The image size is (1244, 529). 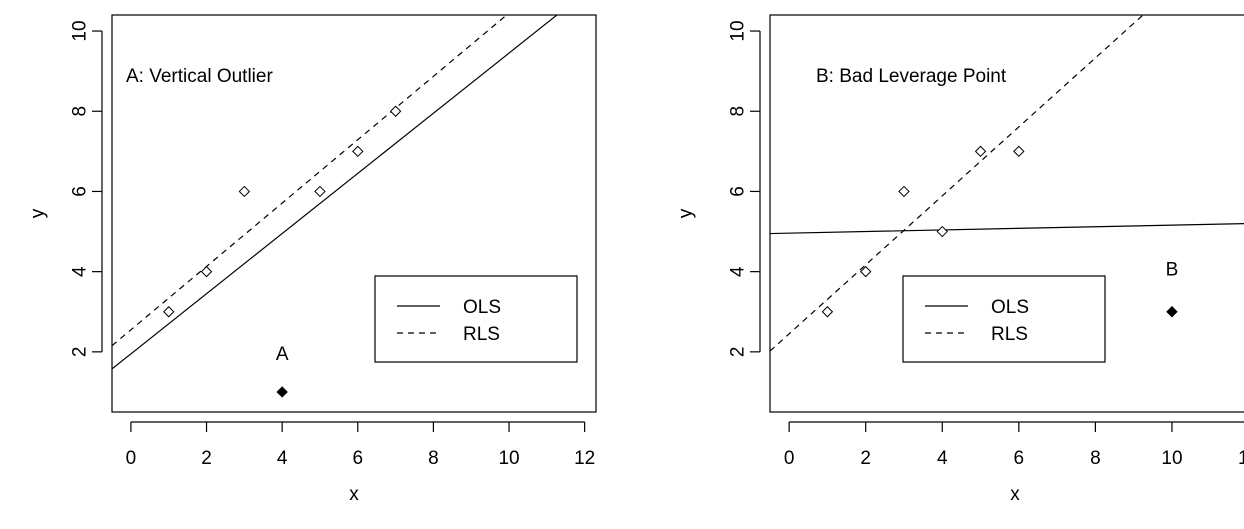 What do you see at coordinates (1007, 229) in the screenshot?
I see `regression-line-ols` at bounding box center [1007, 229].